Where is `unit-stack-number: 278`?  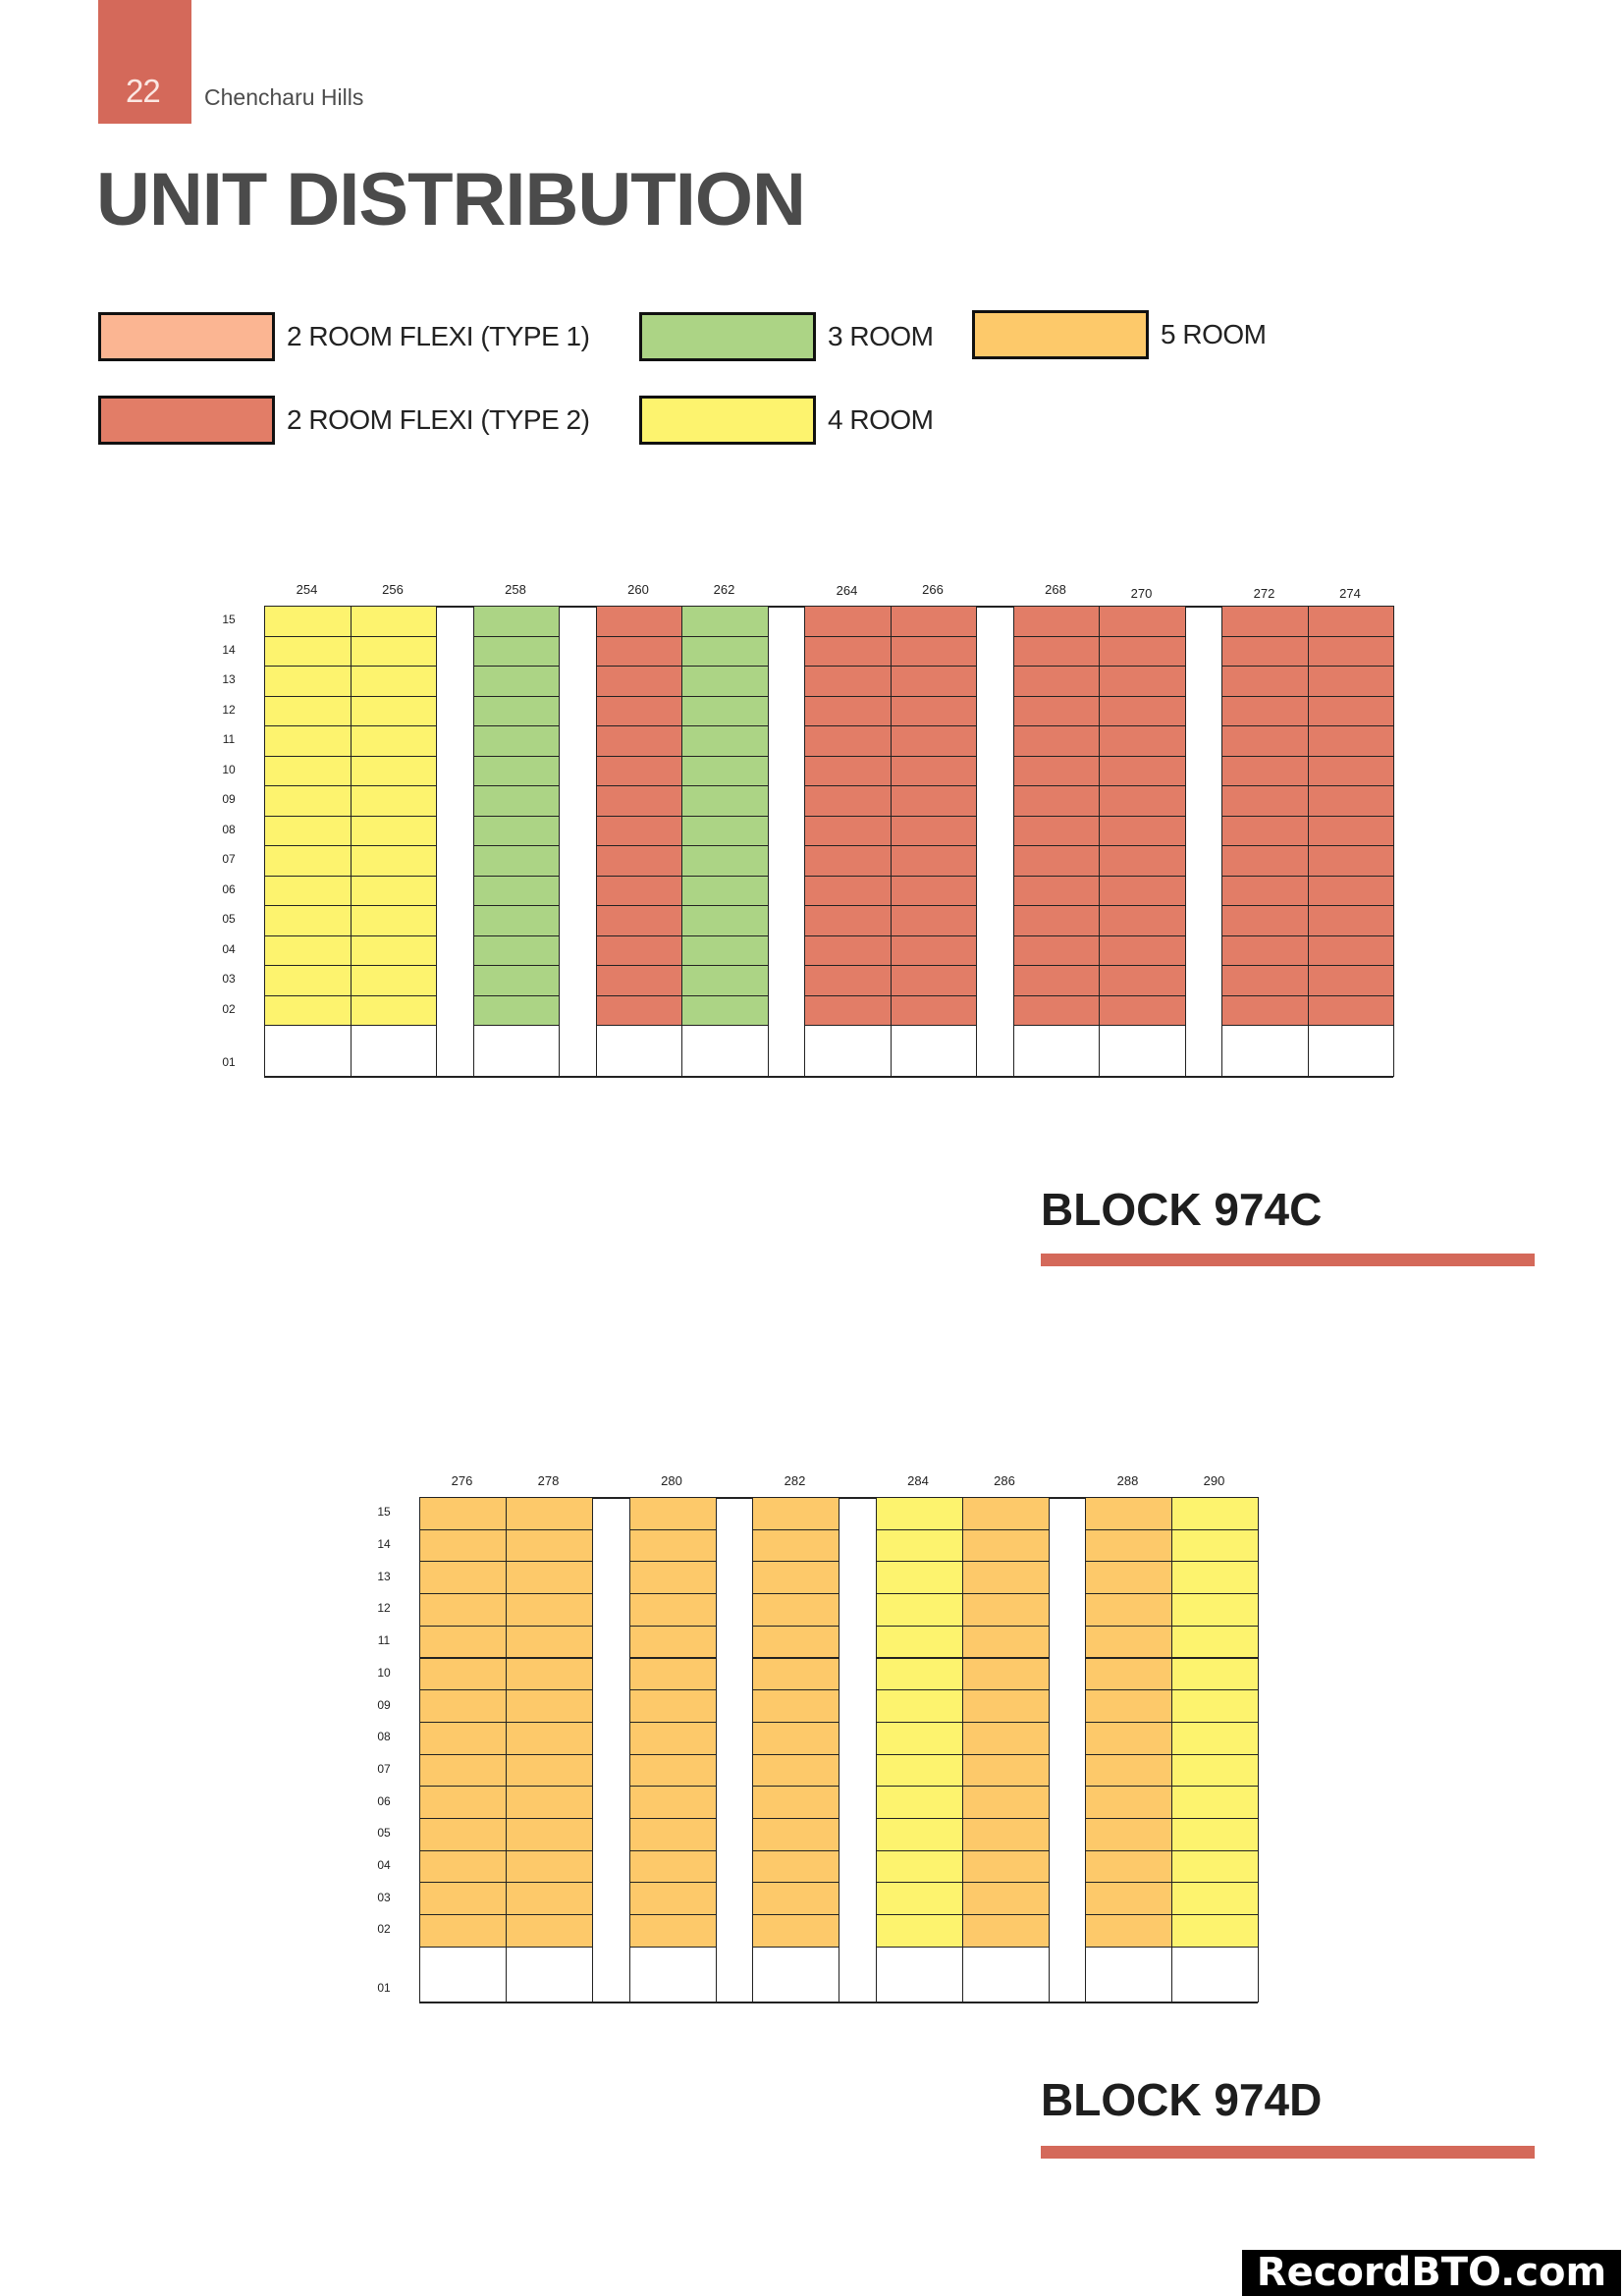 unit-stack-number: 278 is located at coordinates (548, 1480).